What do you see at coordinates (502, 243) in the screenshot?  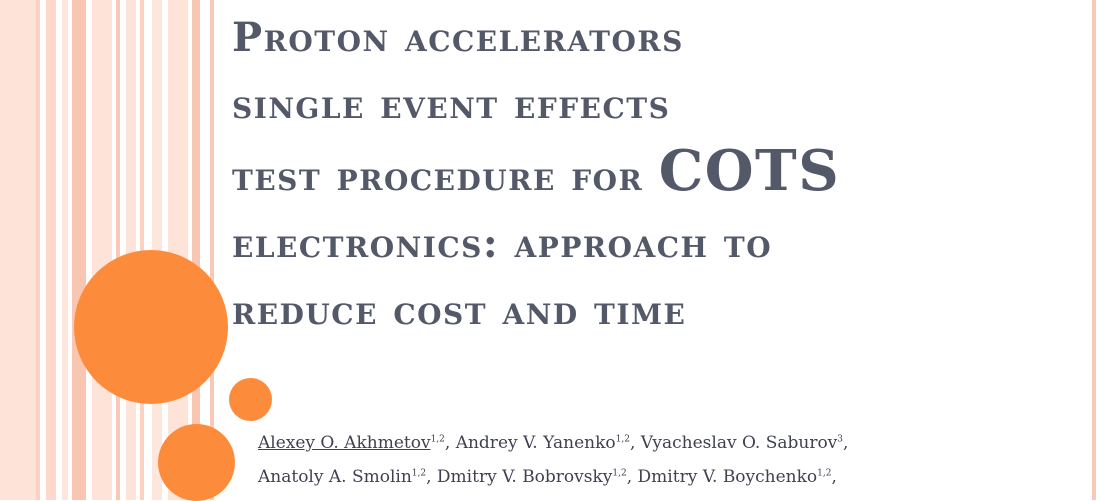 I see `title-line-4: electronics: approach to` at bounding box center [502, 243].